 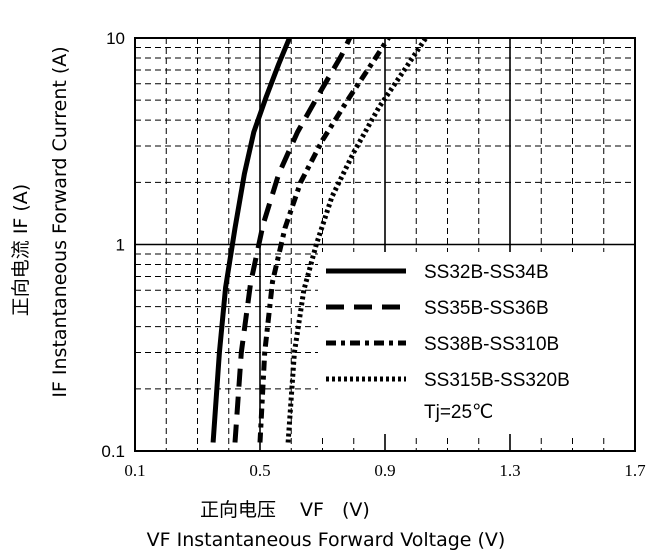 I want to click on x-axis-title-symbol: VF, so click(x=312, y=510).